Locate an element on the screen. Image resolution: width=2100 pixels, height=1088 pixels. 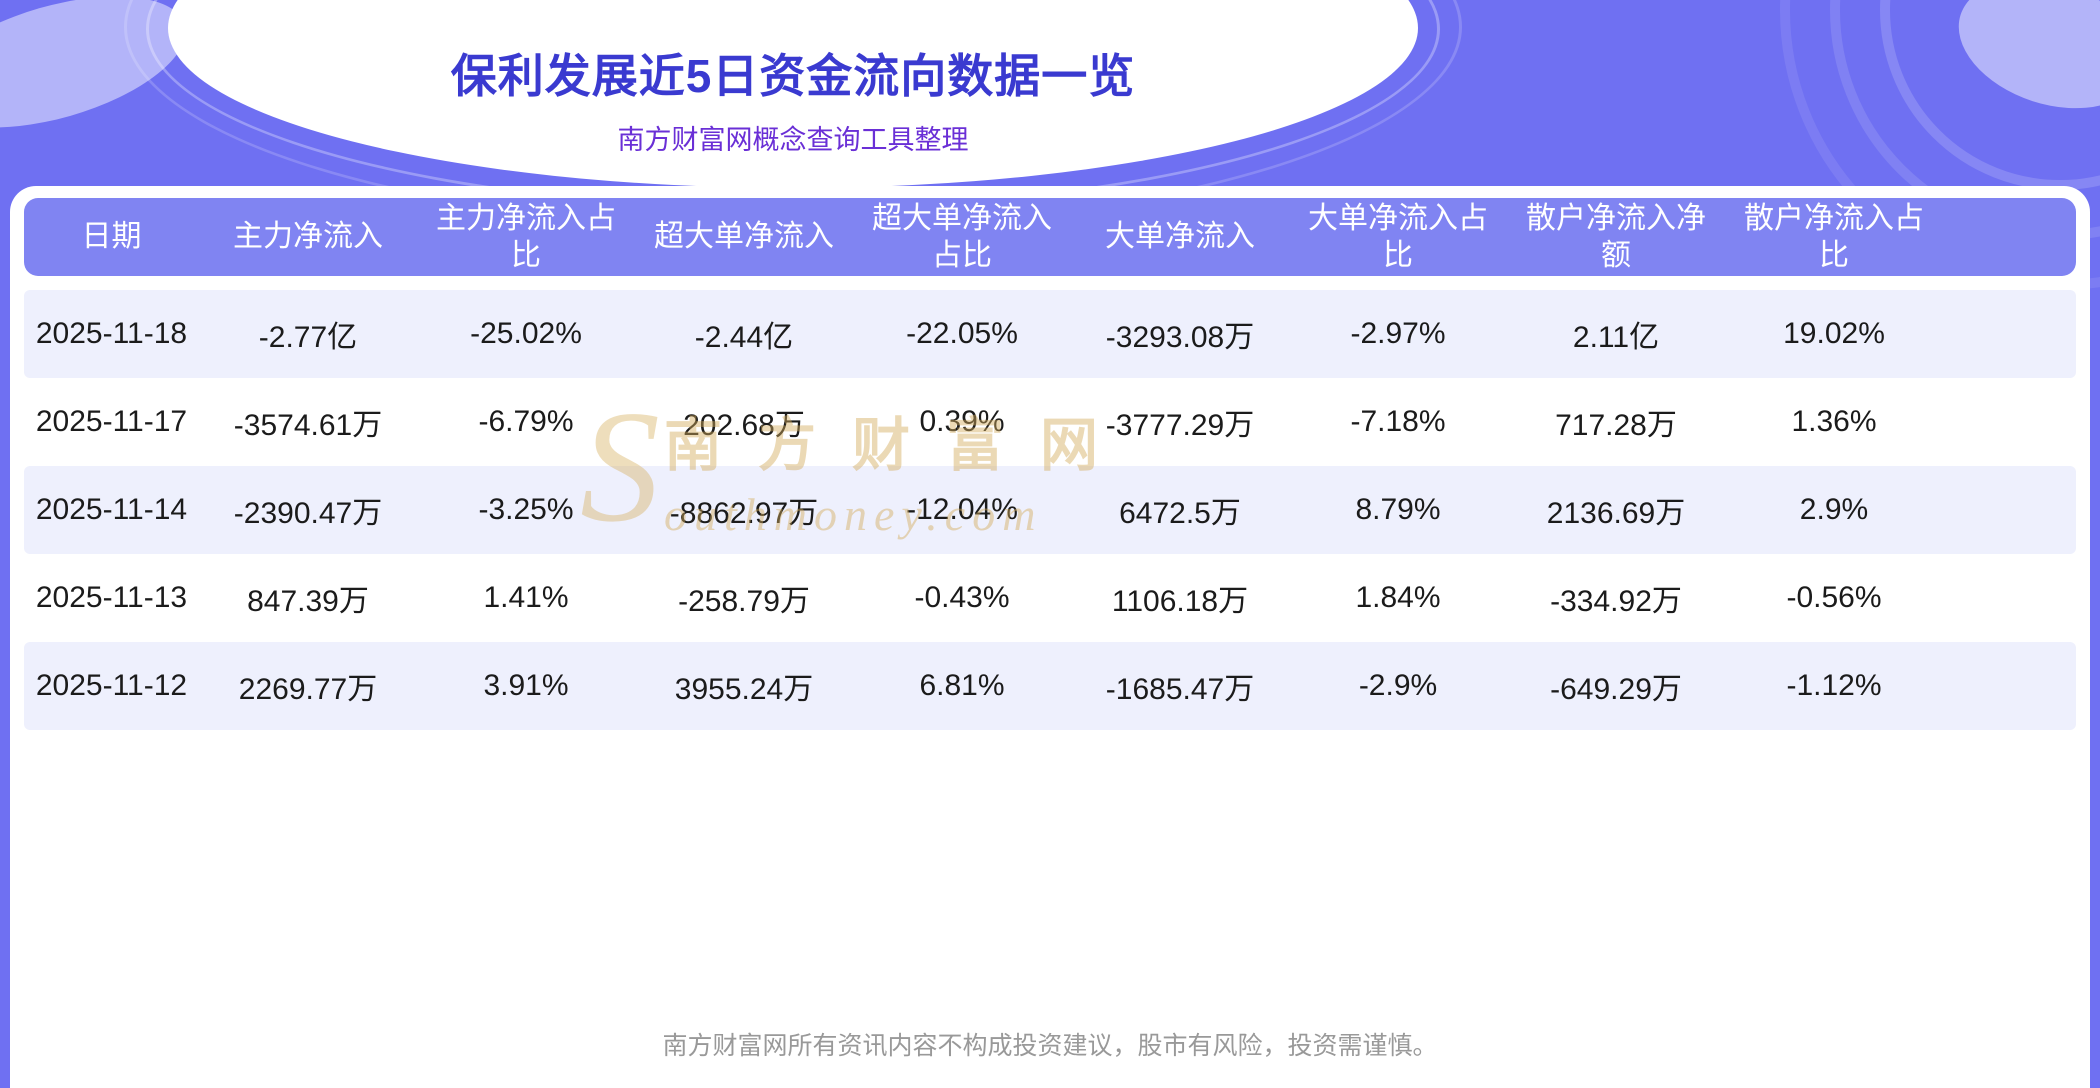
column-header-date: 日期 is located at coordinates (111, 237).